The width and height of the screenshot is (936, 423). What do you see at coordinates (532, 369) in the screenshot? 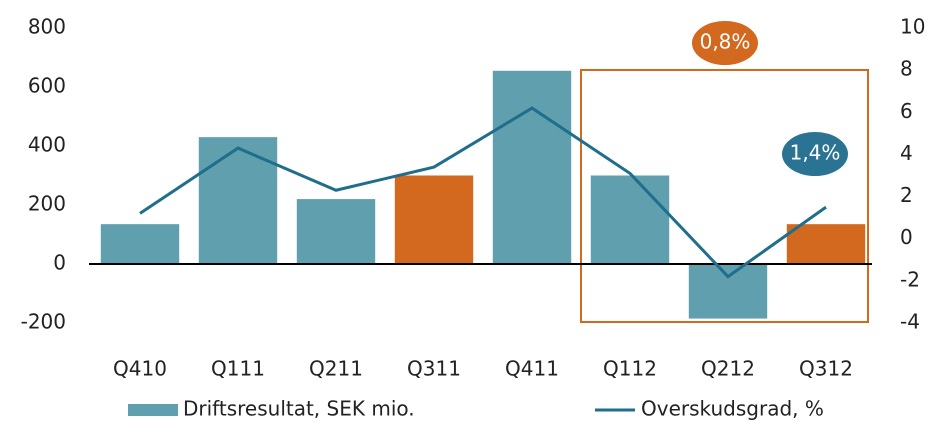
I see `x-tick-label: Q411` at bounding box center [532, 369].